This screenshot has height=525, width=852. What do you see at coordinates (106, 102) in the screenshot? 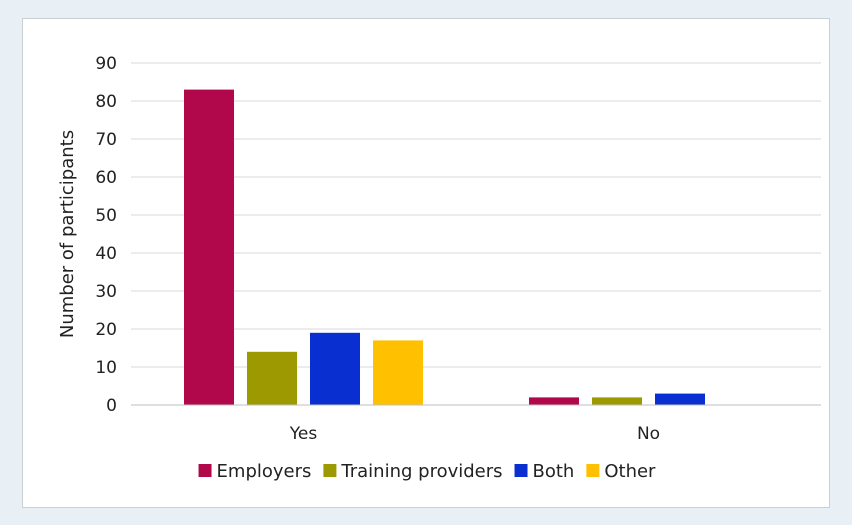
I see `y-tick-label: 80` at bounding box center [106, 102].